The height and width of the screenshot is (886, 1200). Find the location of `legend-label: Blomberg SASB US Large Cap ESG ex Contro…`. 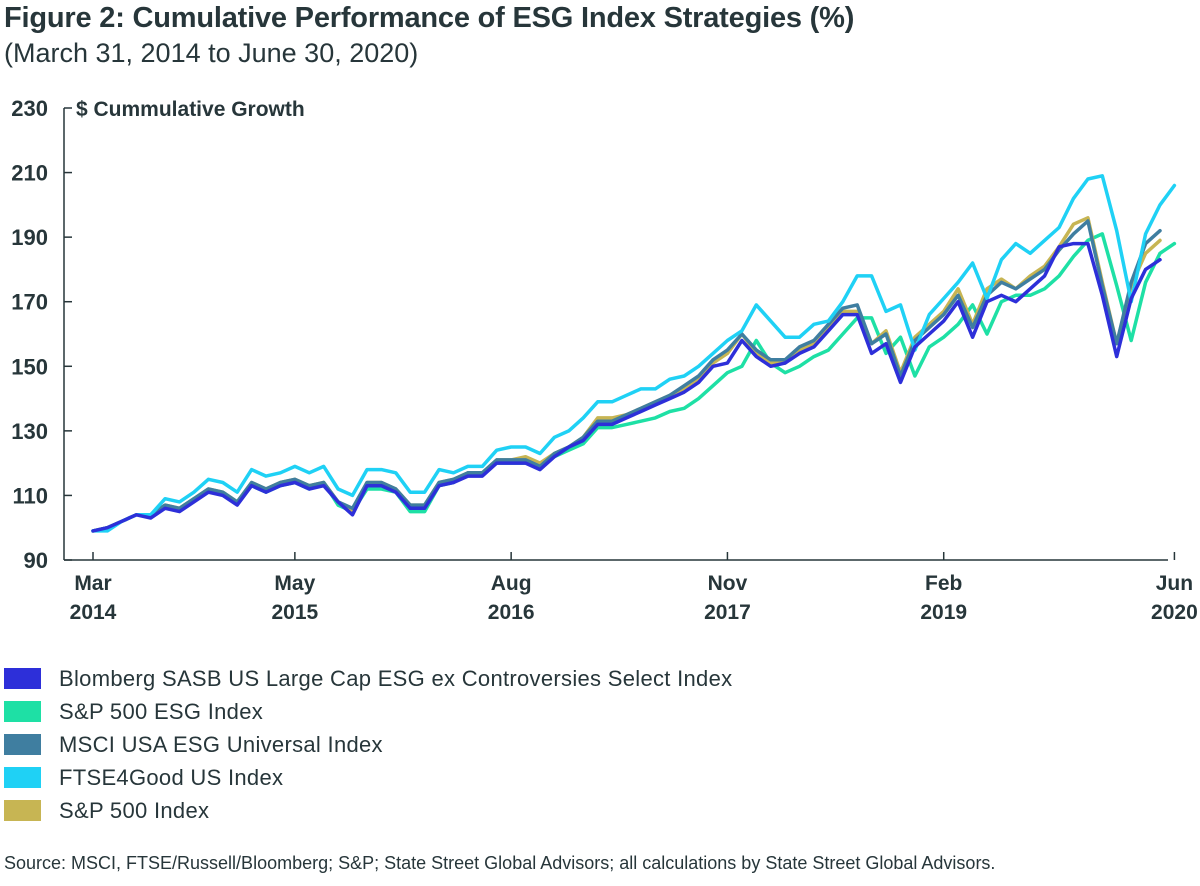

legend-label: Blomberg SASB US Large Cap ESG ex Contro… is located at coordinates (396, 678).